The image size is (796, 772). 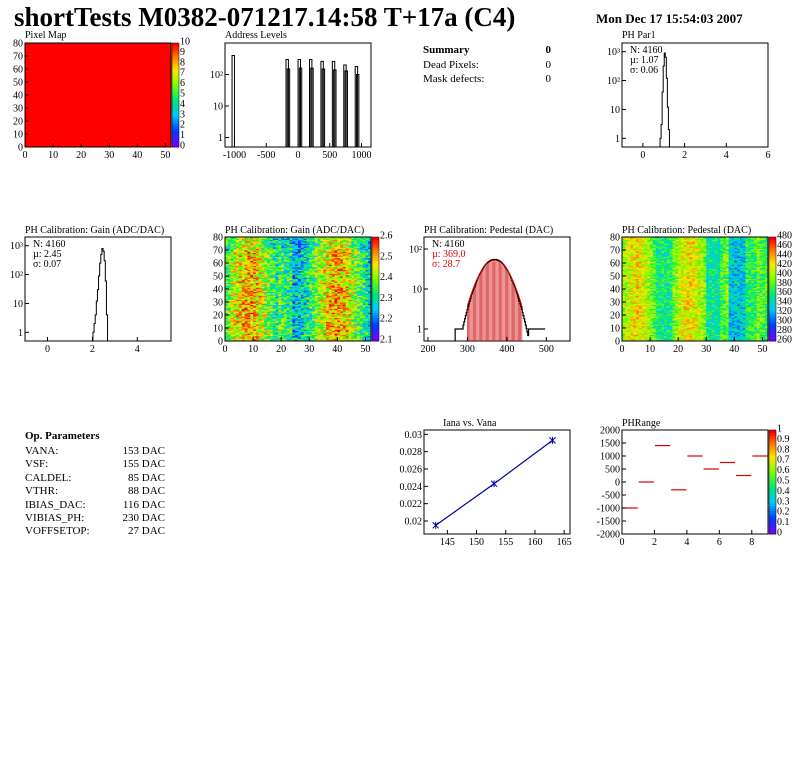 What do you see at coordinates (18, 57) in the screenshot?
I see `y-tick-label: 70` at bounding box center [18, 57].